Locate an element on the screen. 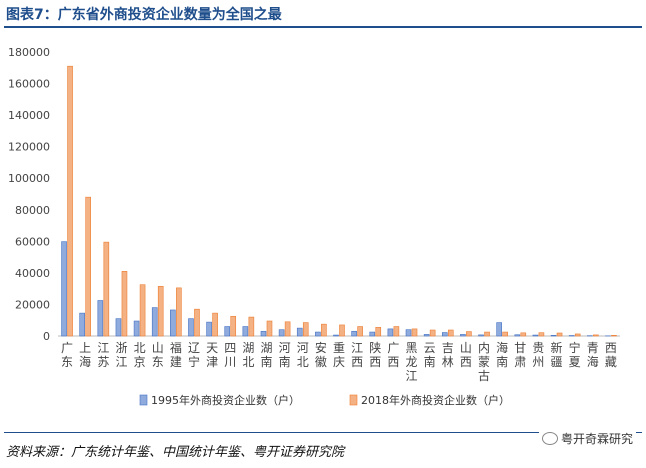  wechat-icon is located at coordinates (549, 438).